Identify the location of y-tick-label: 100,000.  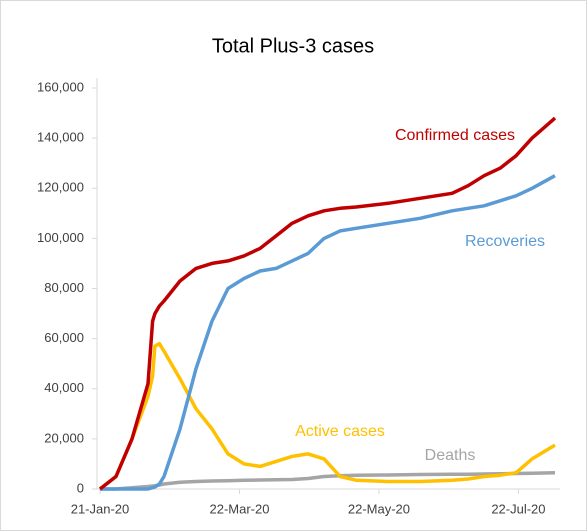
(60, 237).